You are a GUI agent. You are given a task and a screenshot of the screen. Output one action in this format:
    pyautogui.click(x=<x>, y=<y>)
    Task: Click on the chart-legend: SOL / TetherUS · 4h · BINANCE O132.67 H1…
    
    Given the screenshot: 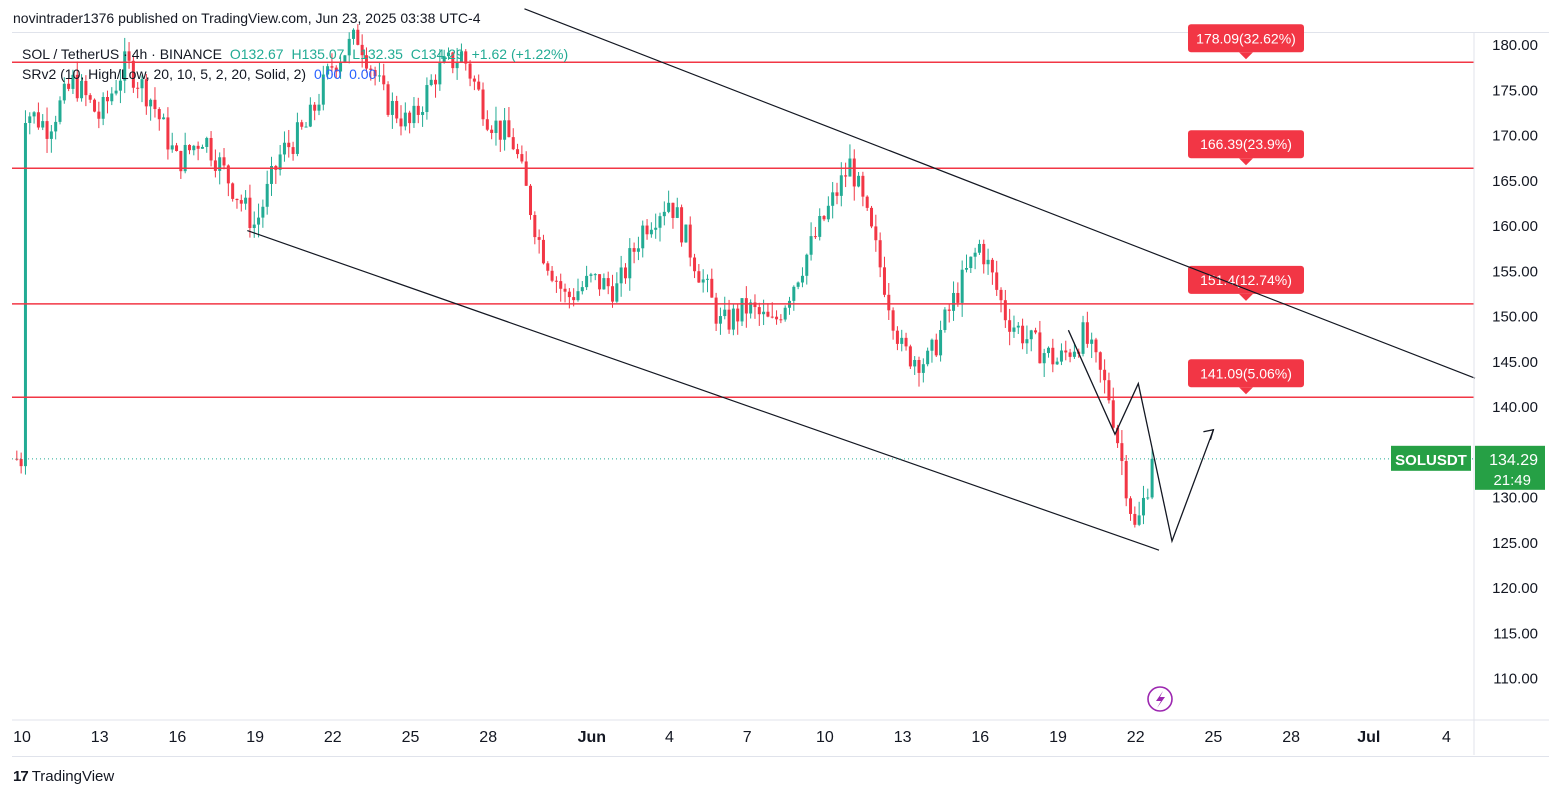 What is the action you would take?
    pyautogui.click(x=297, y=64)
    